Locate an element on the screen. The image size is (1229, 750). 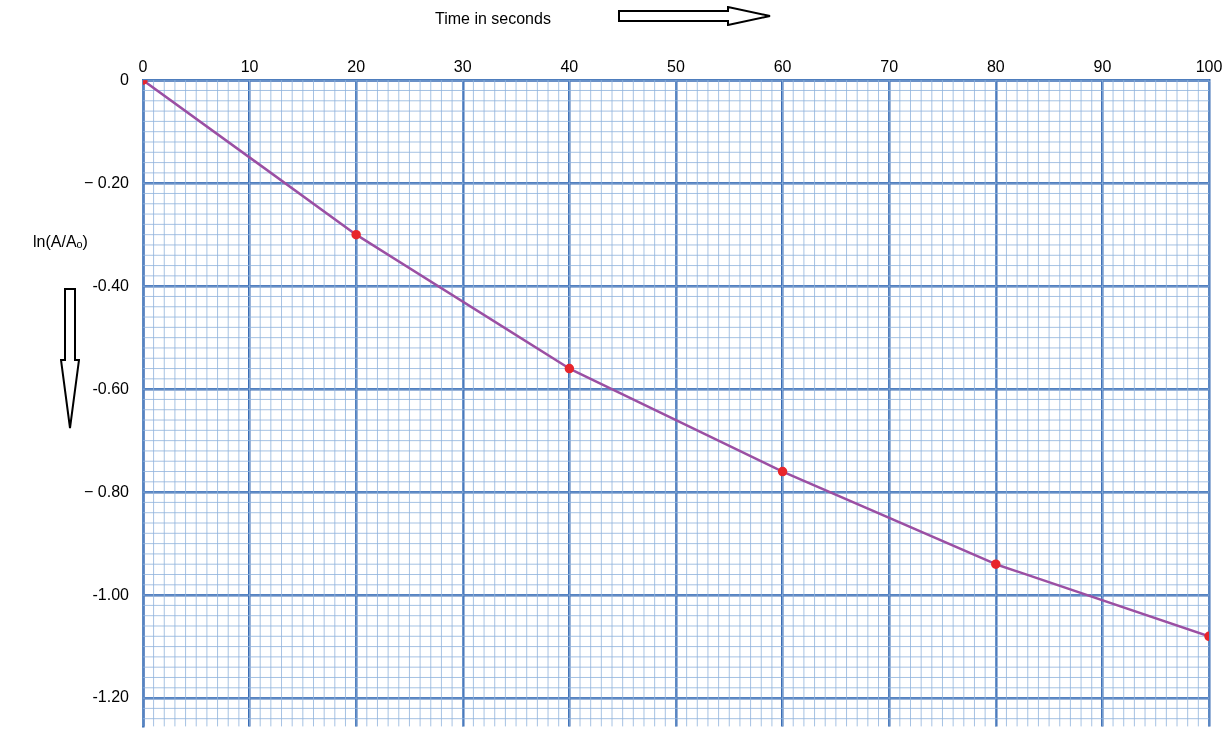
y-tick-label: -1.20 is located at coordinates (111, 697).